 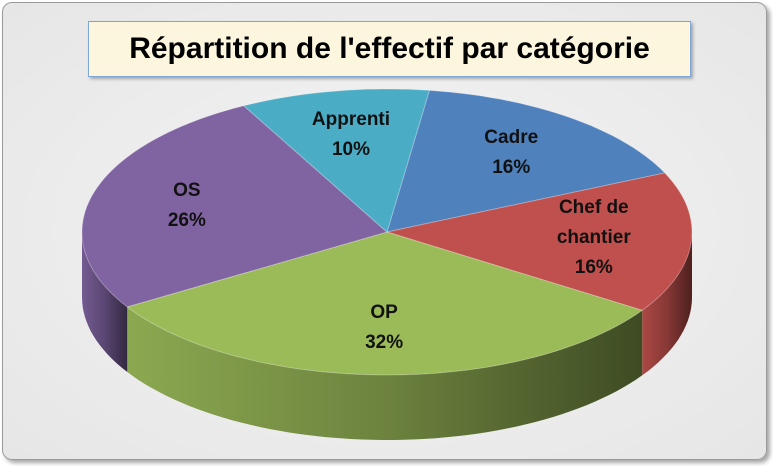 What do you see at coordinates (511, 138) in the screenshot?
I see `slice-label: Cadre` at bounding box center [511, 138].